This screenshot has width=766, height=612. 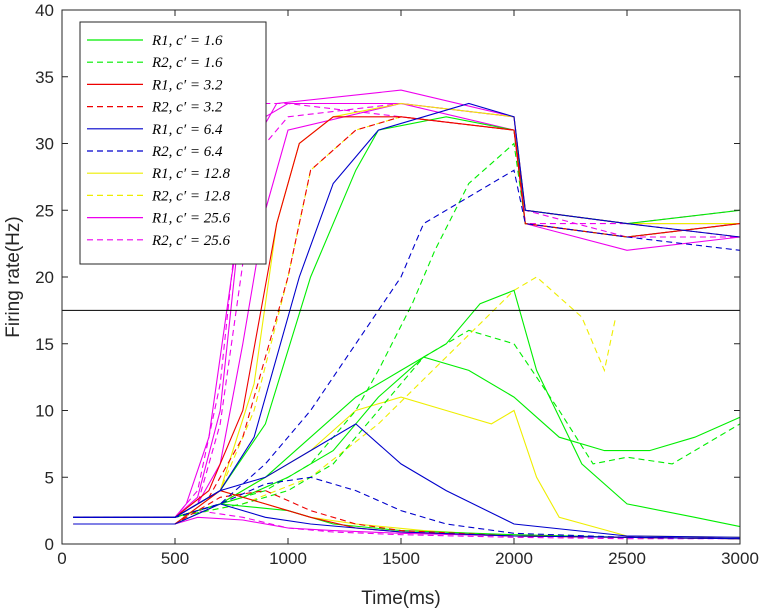 I want to click on legend-label: R1, c′ = 1.6, so click(x=187, y=41).